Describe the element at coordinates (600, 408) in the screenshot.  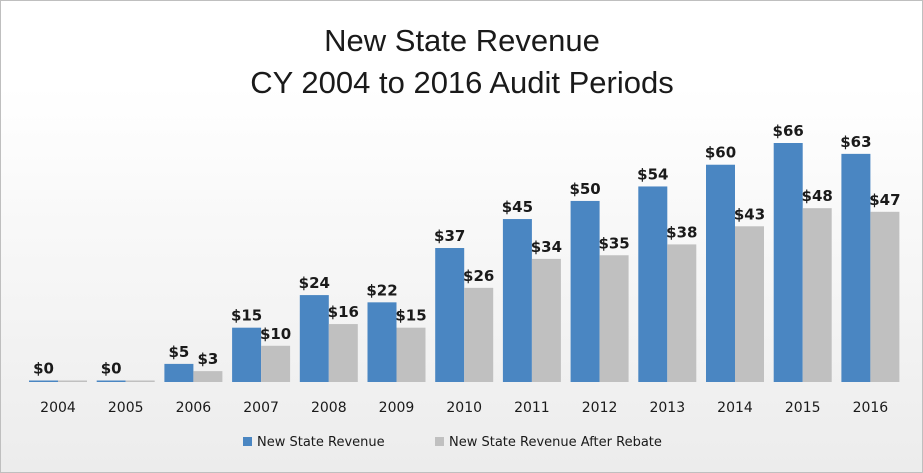
I see `x-tick-label-2012: 2012` at that location.